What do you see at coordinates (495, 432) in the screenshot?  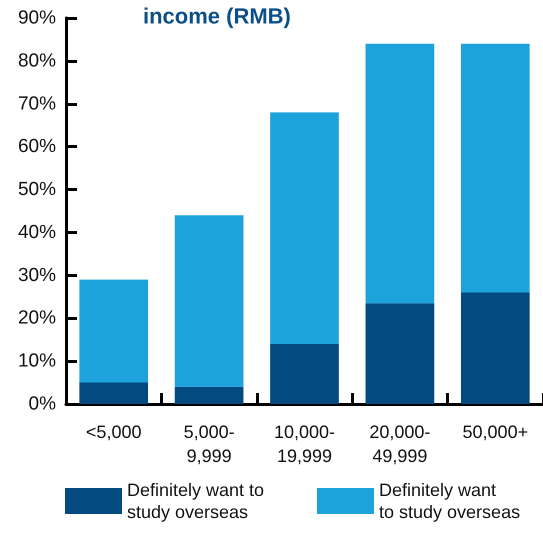 I see `x-tick-label: 50,000+` at bounding box center [495, 432].